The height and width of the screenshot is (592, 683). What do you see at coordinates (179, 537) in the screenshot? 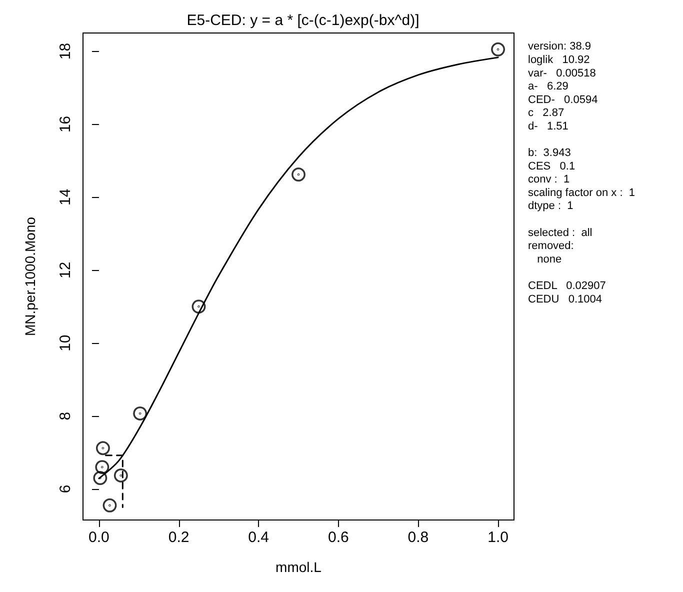
I see `x-tick-label: 0.2` at bounding box center [179, 537].